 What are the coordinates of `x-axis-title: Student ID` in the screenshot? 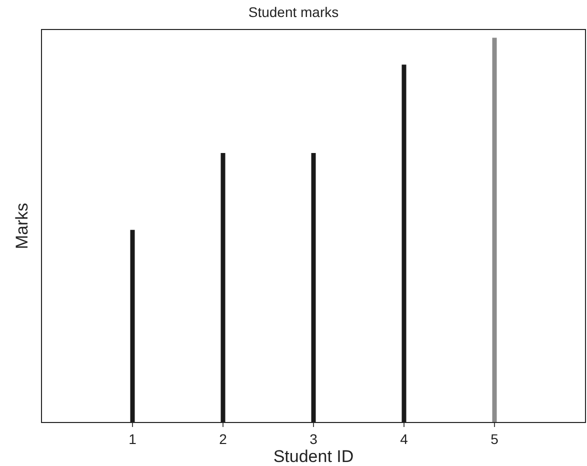 It's located at (313, 456).